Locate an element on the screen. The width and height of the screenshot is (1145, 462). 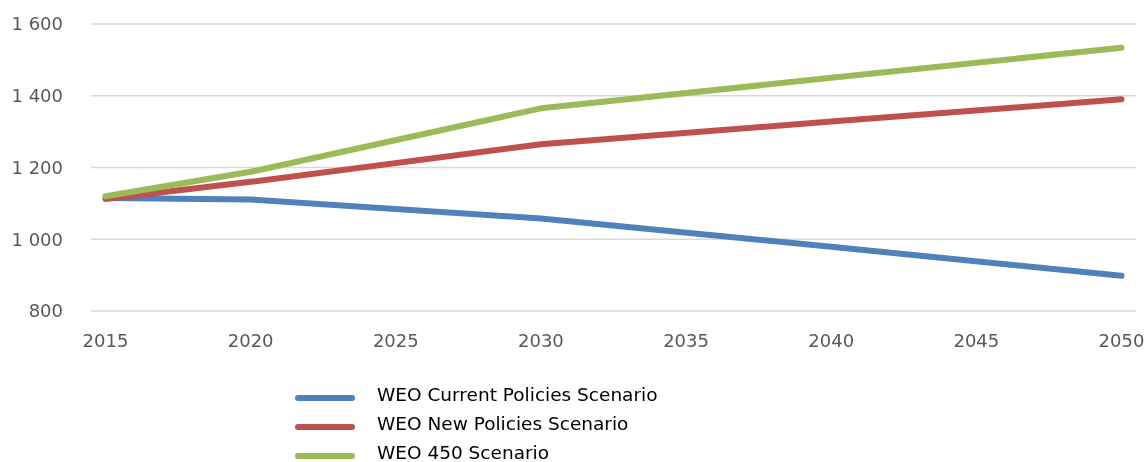
legend-label: WEO Current Policies Scenario is located at coordinates (517, 395).